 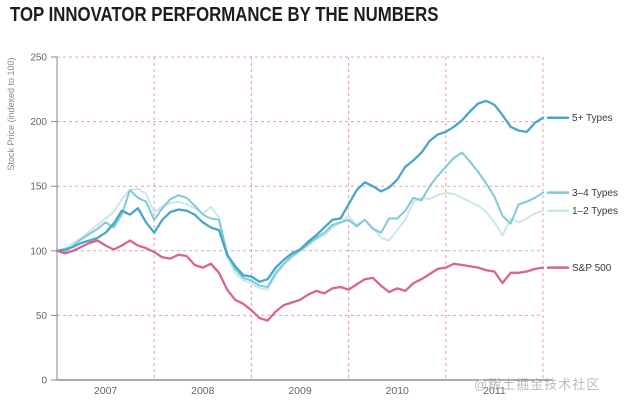 What do you see at coordinates (106, 391) in the screenshot?
I see `x-tick-label: 2007` at bounding box center [106, 391].